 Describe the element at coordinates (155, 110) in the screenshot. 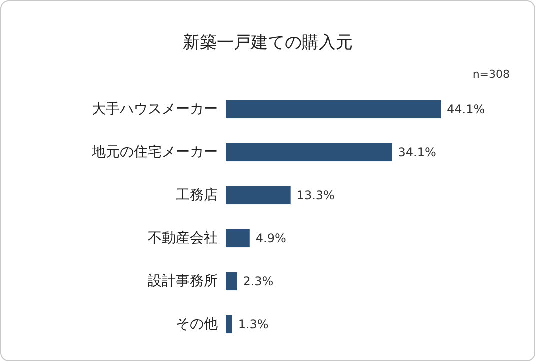

I see `y-tick-label: 大手ハウスメーカー` at that location.